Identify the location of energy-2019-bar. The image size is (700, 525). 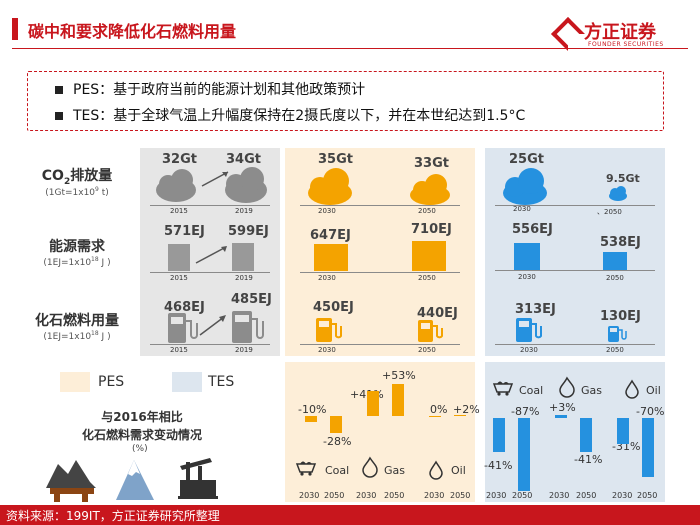
(243, 257).